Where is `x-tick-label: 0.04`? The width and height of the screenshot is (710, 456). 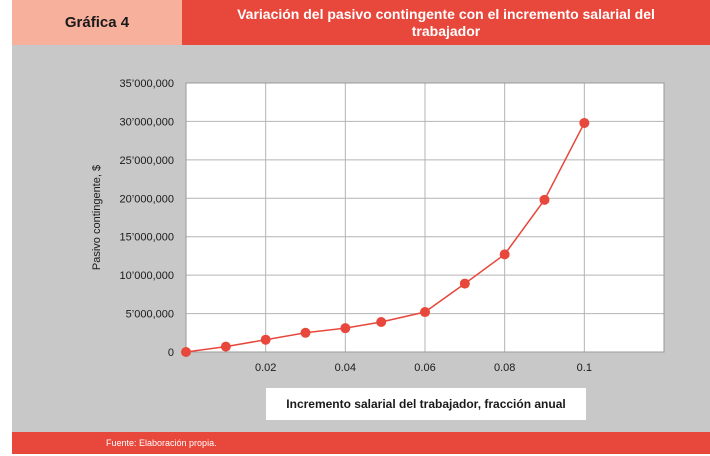
x-tick-label: 0.04 is located at coordinates (345, 368).